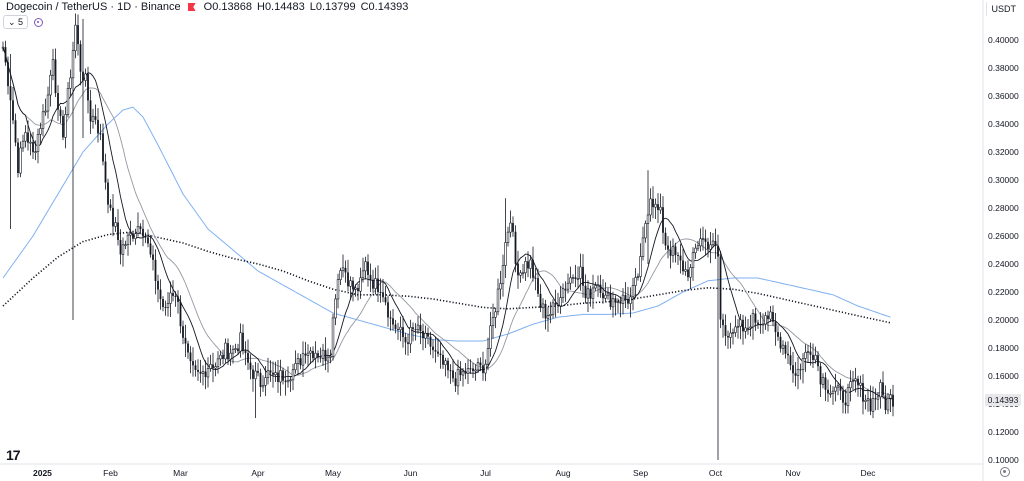 The image size is (1024, 481). I want to click on indicator-toggle-button: ⌄ 5, so click(16, 22).